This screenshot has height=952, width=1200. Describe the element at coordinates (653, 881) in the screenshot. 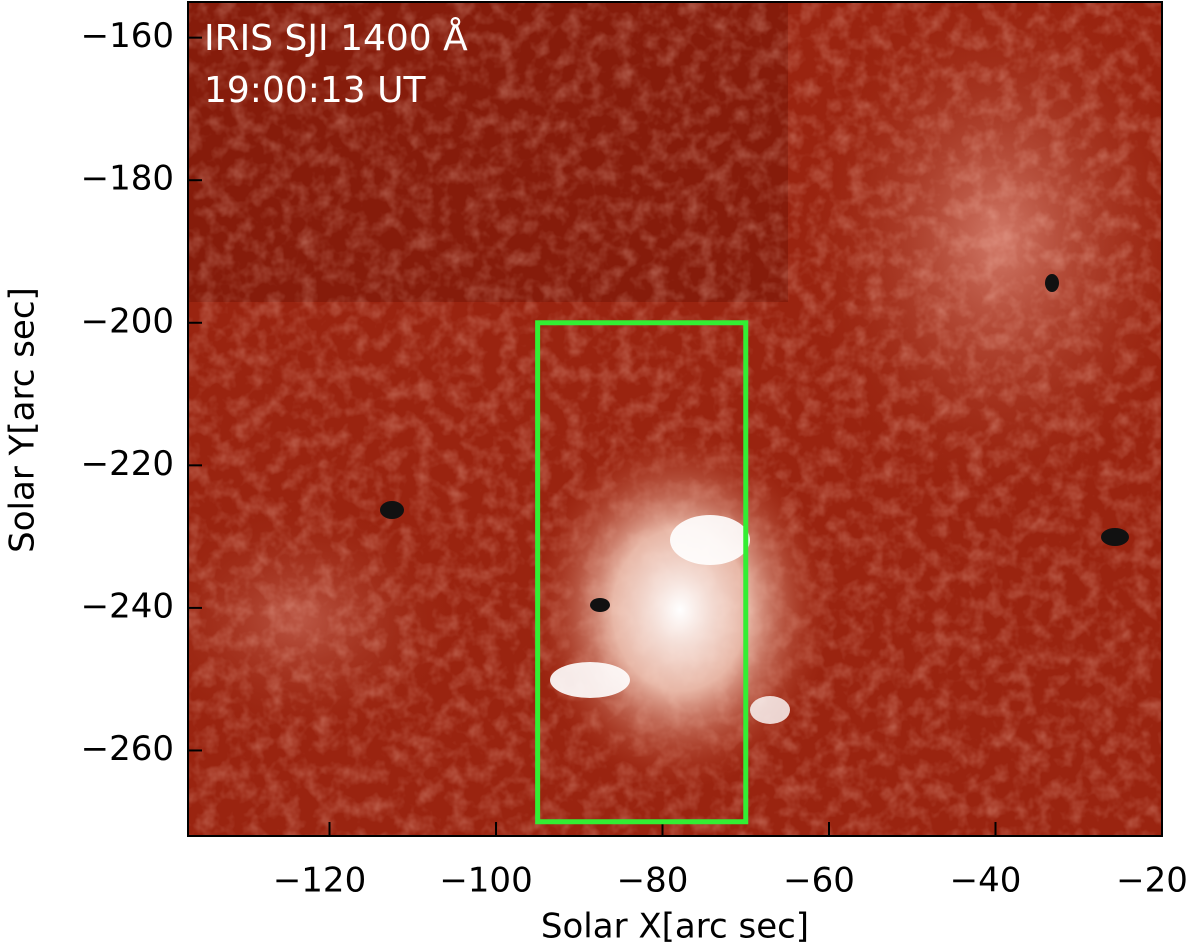

I see `x-tick-label: −80` at that location.